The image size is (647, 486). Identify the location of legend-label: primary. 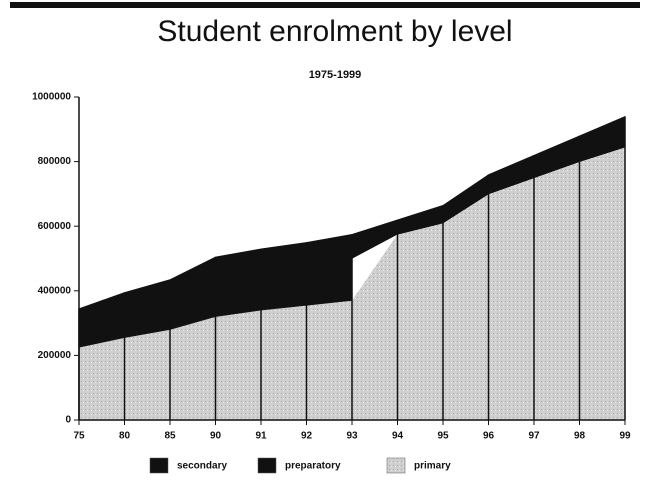
(432, 466).